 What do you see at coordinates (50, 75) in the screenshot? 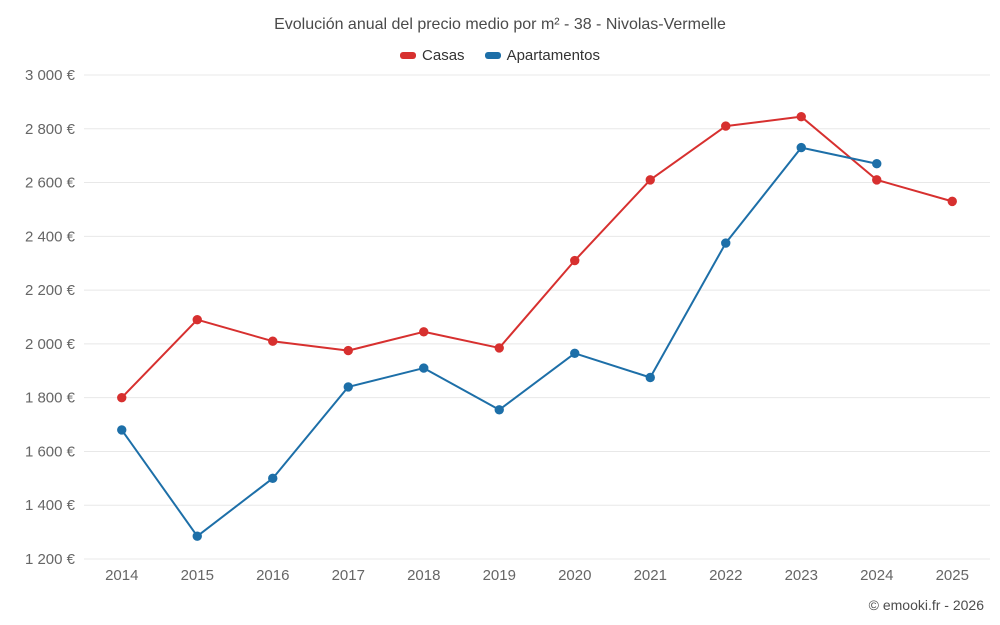
I see `y-tick-label: 3 000 €` at bounding box center [50, 75].